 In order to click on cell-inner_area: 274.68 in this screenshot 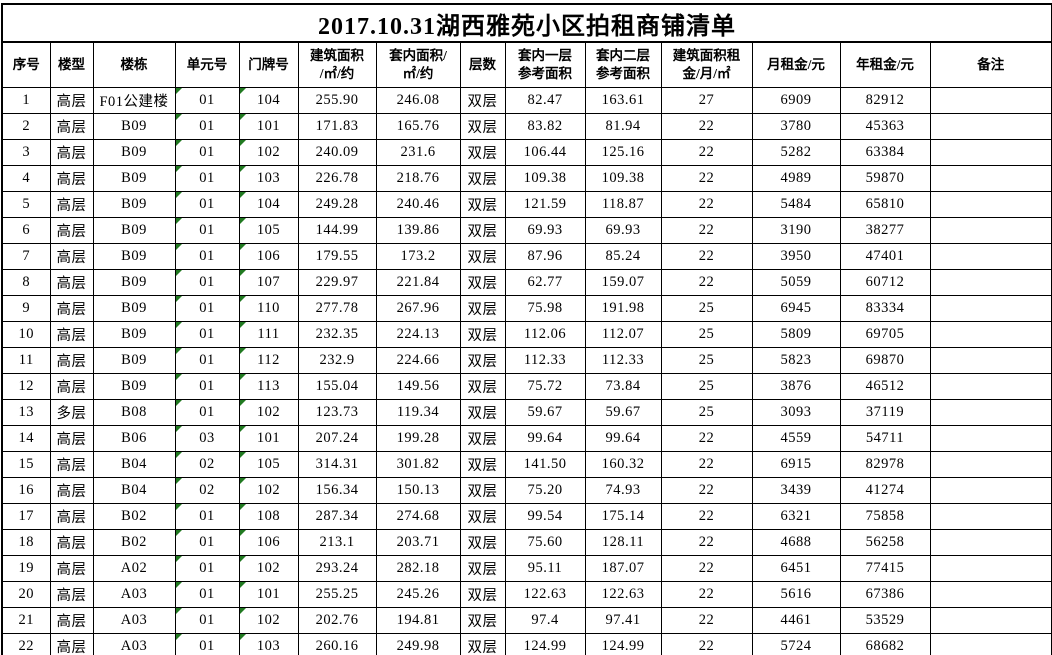, I will do `click(418, 516)`.